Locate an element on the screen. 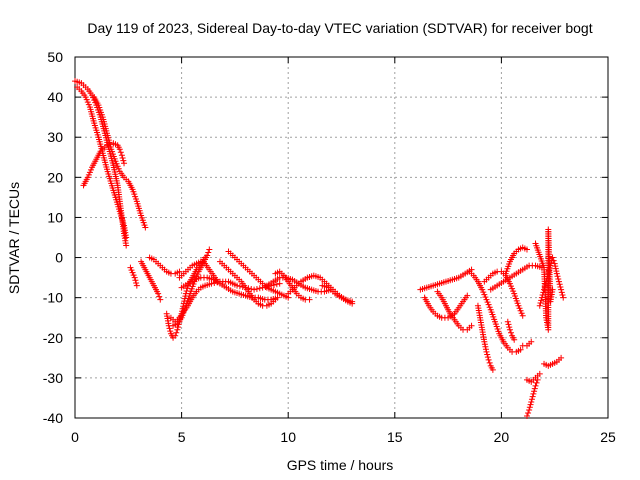  x-tick-label: 20 is located at coordinates (502, 437).